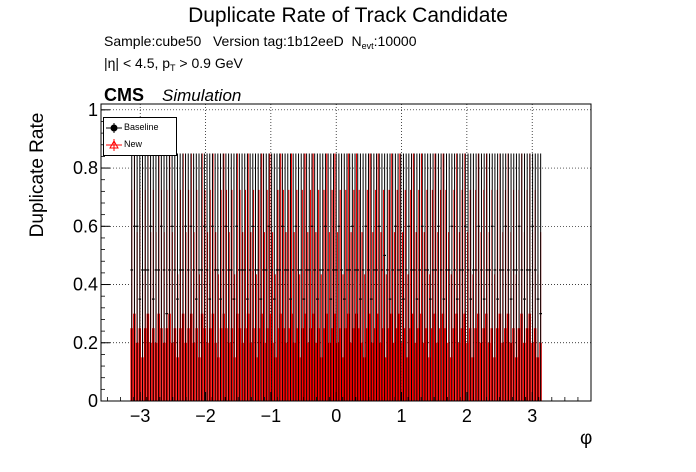 The image size is (696, 472). Describe the element at coordinates (356, 41) in the screenshot. I see `nevt-text: N` at that location.